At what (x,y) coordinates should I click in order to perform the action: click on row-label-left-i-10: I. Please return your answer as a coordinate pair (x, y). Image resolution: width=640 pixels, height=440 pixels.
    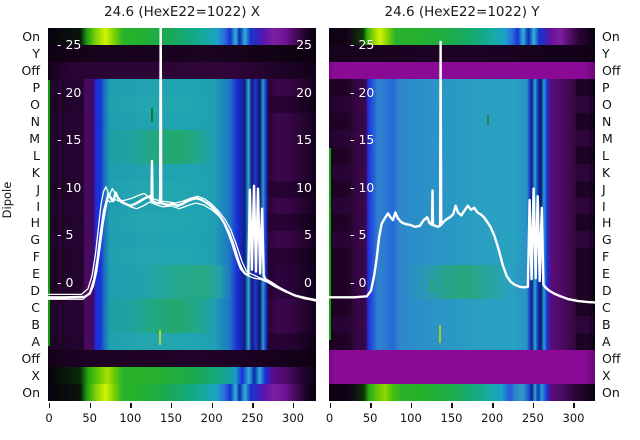
    Looking at the image, I should click on (38, 206).